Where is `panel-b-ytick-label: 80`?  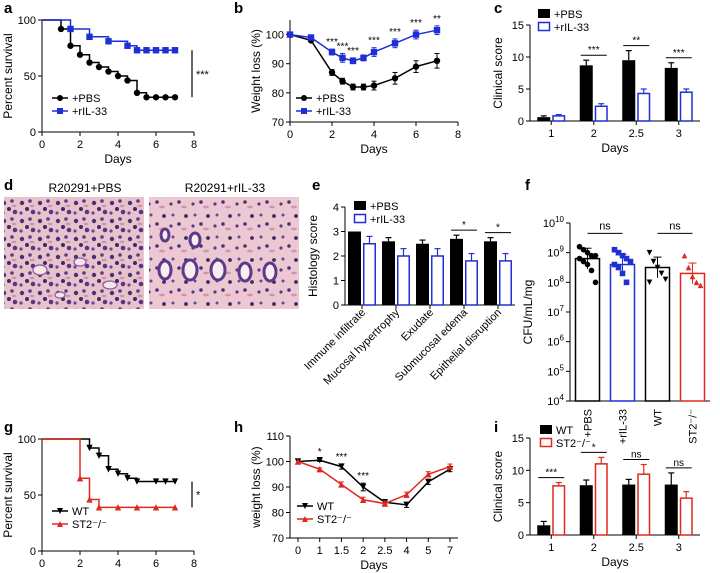 panel-b-ytick-label: 80 is located at coordinates (278, 94).